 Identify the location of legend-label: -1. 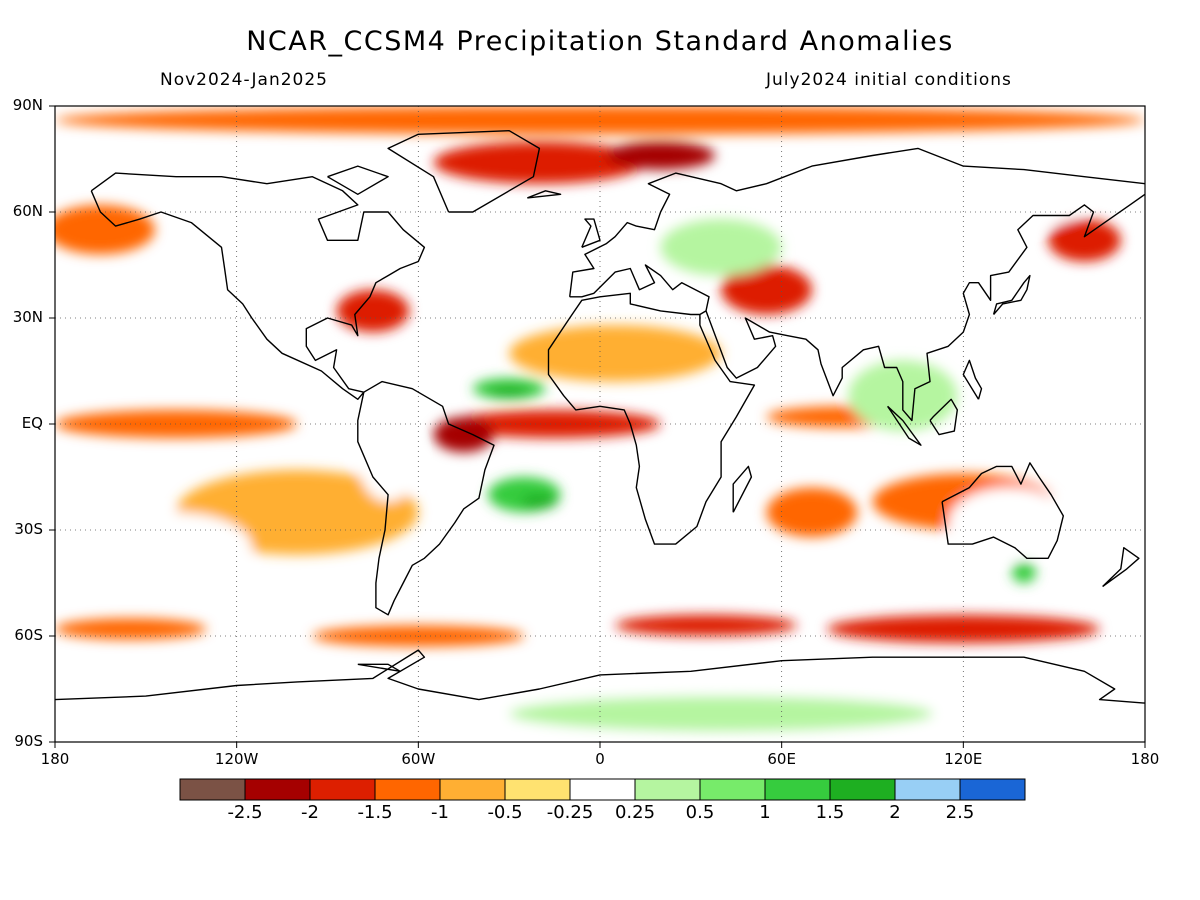
(440, 812).